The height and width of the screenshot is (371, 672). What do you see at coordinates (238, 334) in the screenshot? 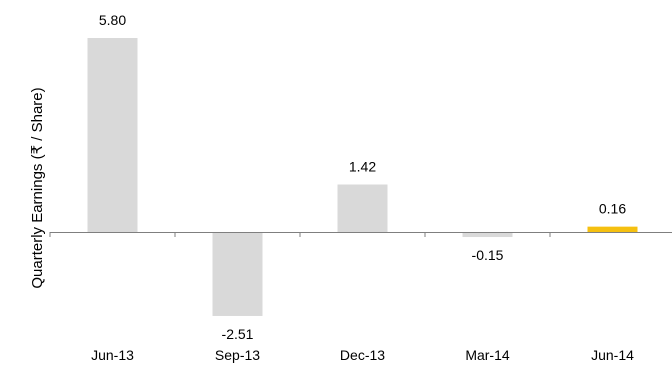
I see `data-label-sep-13: -2.51` at bounding box center [238, 334].